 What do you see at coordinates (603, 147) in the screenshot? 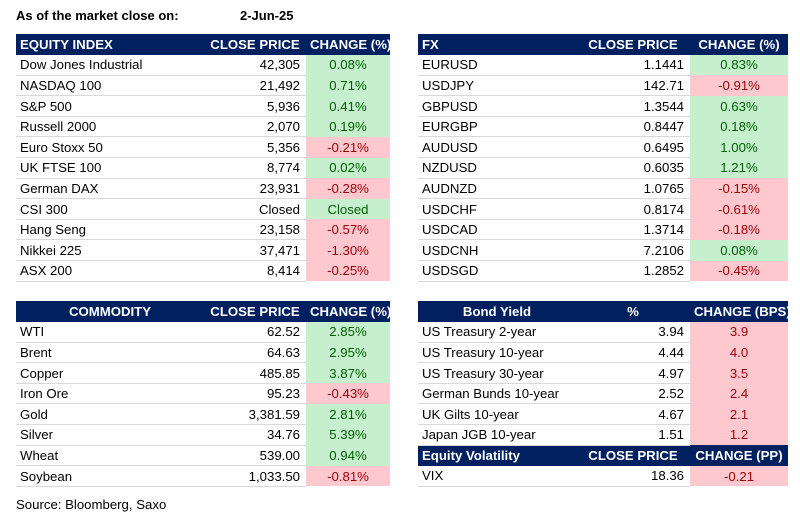
I see `fx-row: AUDUSD 0.6495 1.00%` at bounding box center [603, 147].